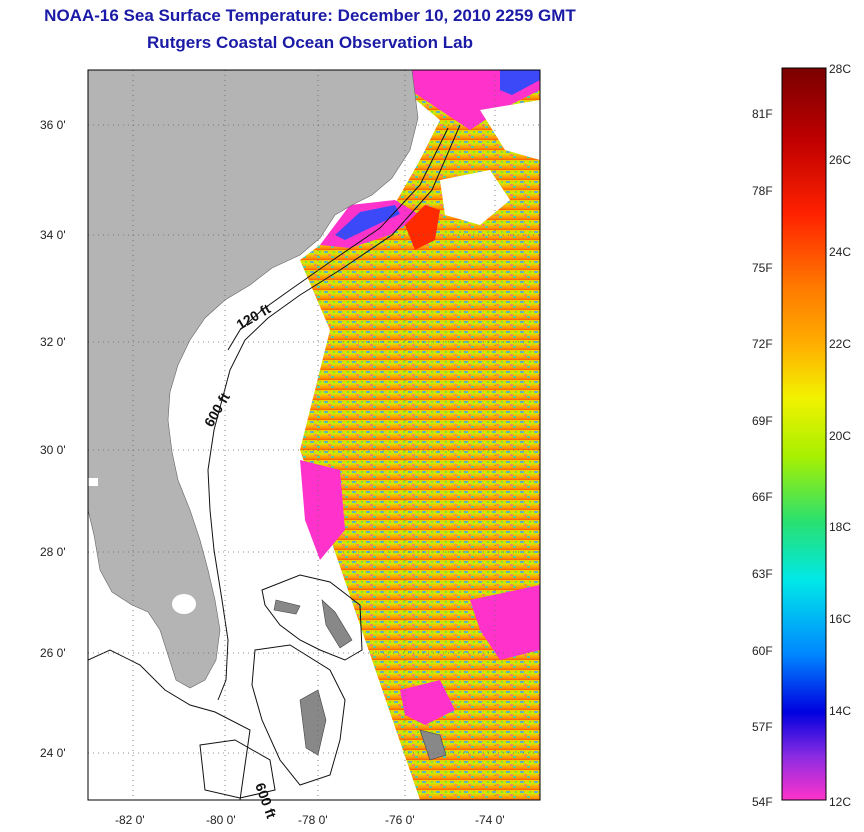 The width and height of the screenshot is (864, 832). I want to click on cloud-gap, so click(475, 197).